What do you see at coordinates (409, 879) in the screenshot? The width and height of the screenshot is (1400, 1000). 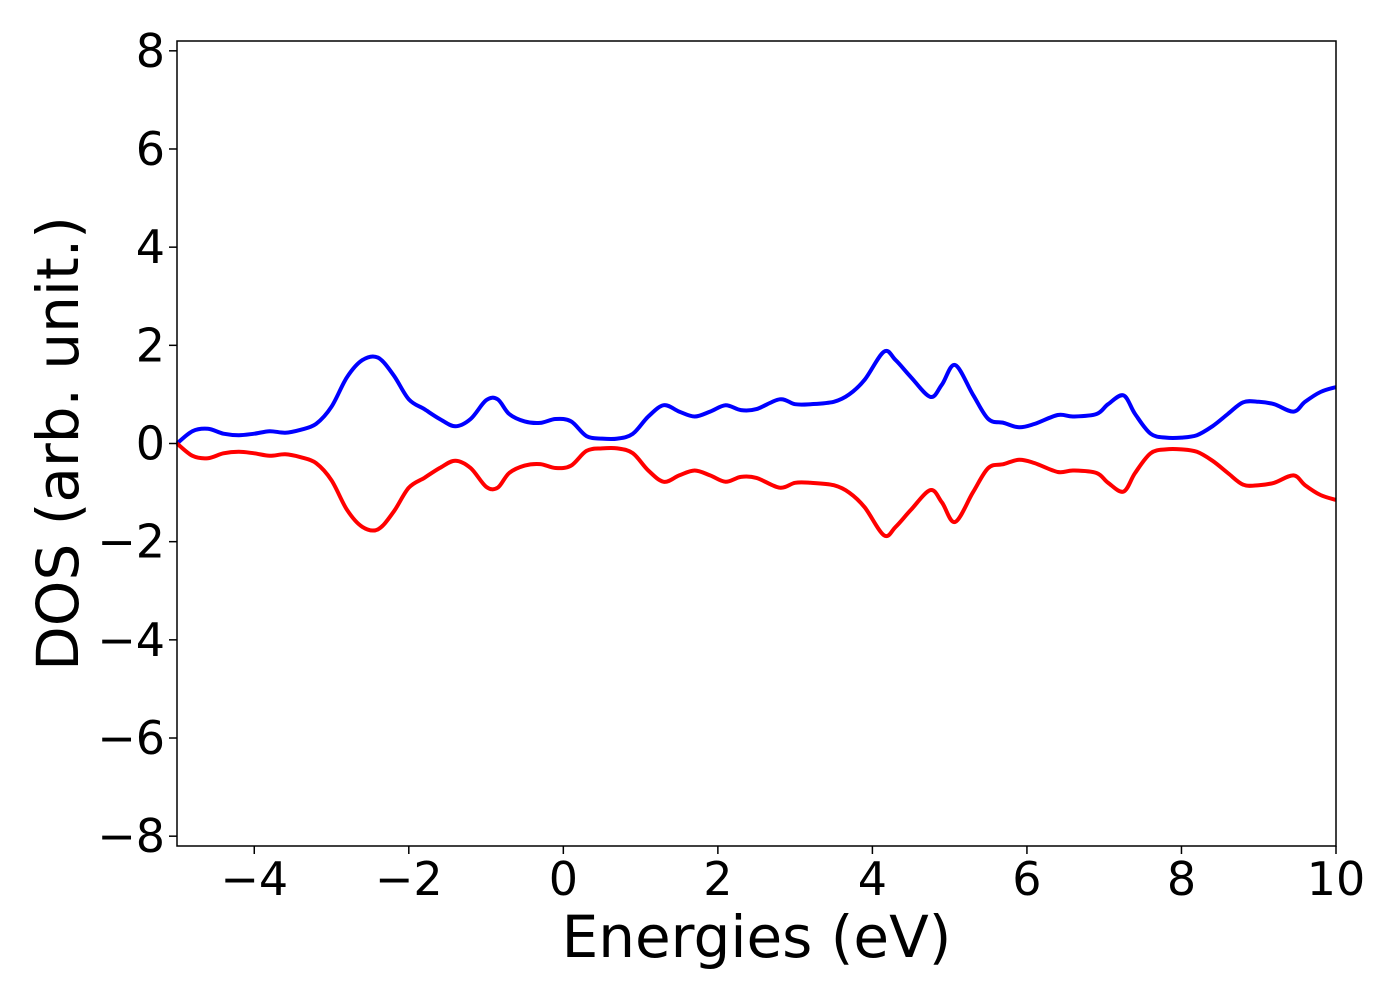 I see `x-tick-label: −2` at bounding box center [409, 879].